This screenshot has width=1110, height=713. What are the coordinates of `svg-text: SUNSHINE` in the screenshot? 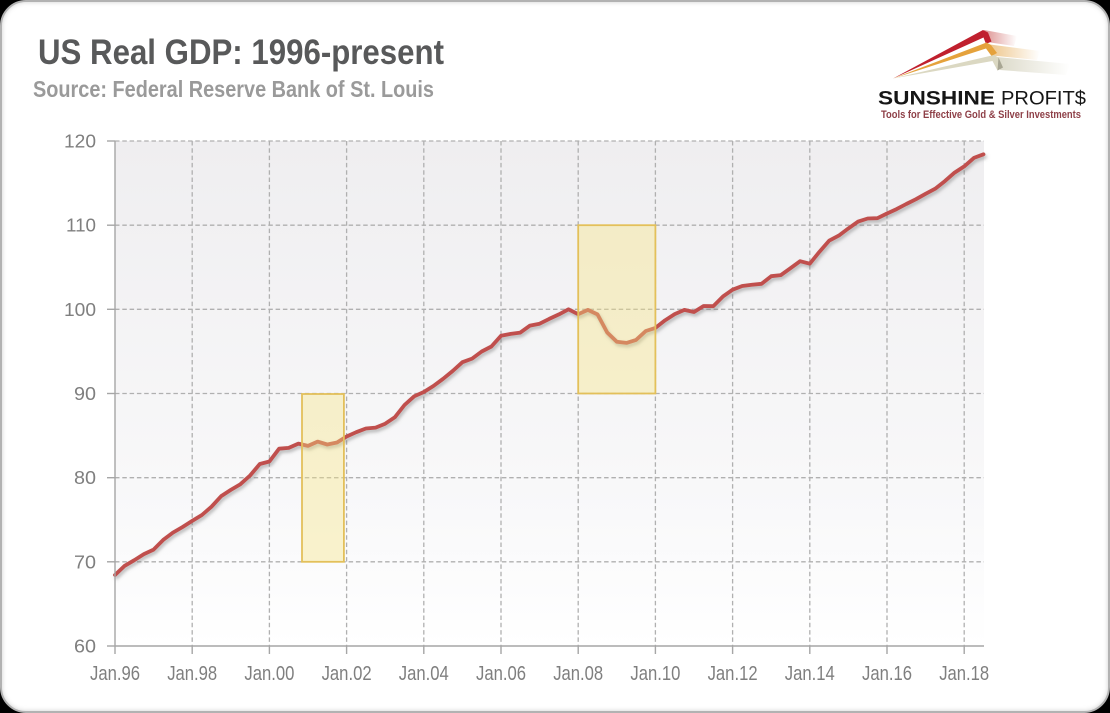 It's located at (936, 99).